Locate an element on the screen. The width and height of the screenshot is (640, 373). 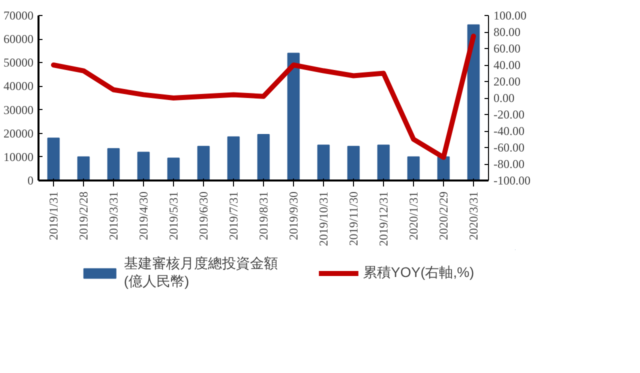
y2-tick-label: -60.00 is located at coordinates (509, 147).